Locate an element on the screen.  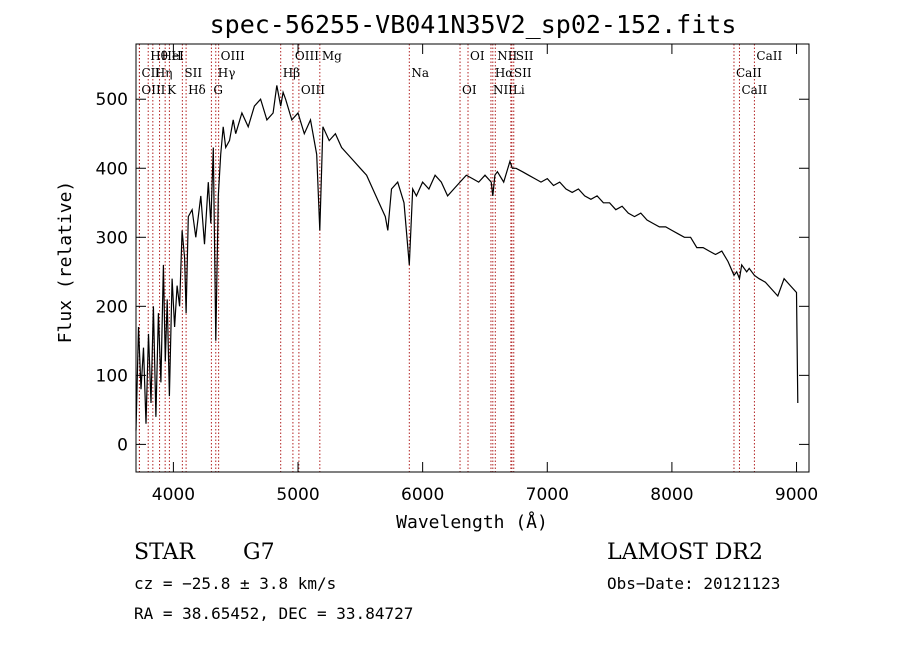
spectral-line-label: Hγ is located at coordinates (227, 73).